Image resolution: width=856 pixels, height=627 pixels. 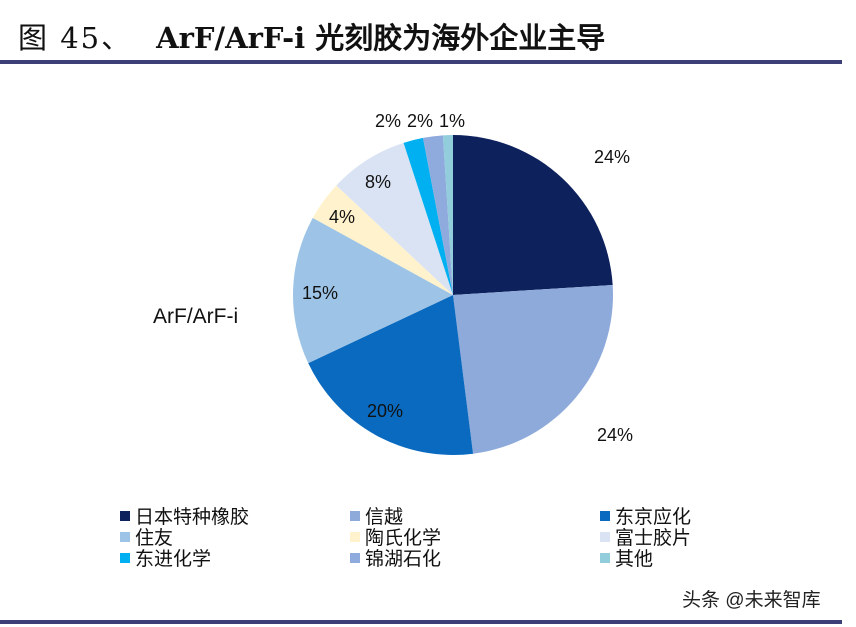 What do you see at coordinates (475, 558) in the screenshot?
I see `legend-item: 锦湖石化` at bounding box center [475, 558].